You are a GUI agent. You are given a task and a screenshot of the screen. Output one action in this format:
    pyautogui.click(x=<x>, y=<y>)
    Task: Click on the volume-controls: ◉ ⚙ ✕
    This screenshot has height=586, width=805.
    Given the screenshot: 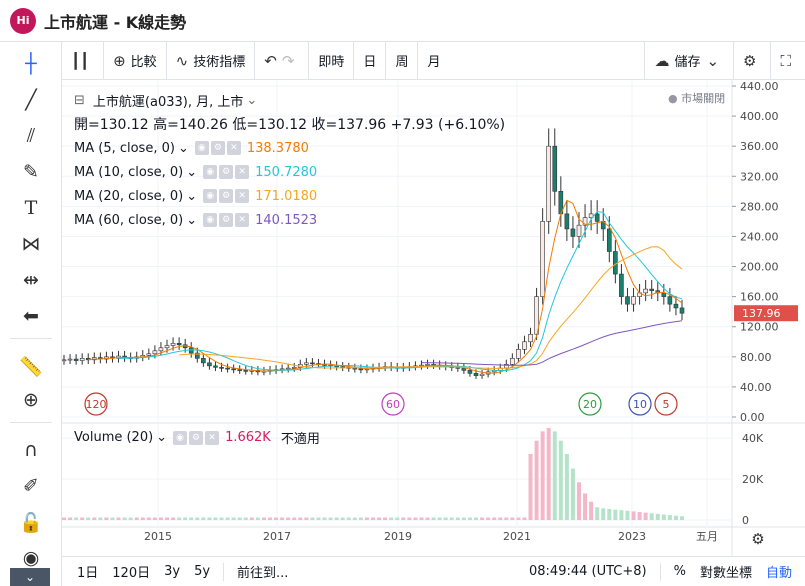 What is the action you would take?
    pyautogui.click(x=196, y=437)
    